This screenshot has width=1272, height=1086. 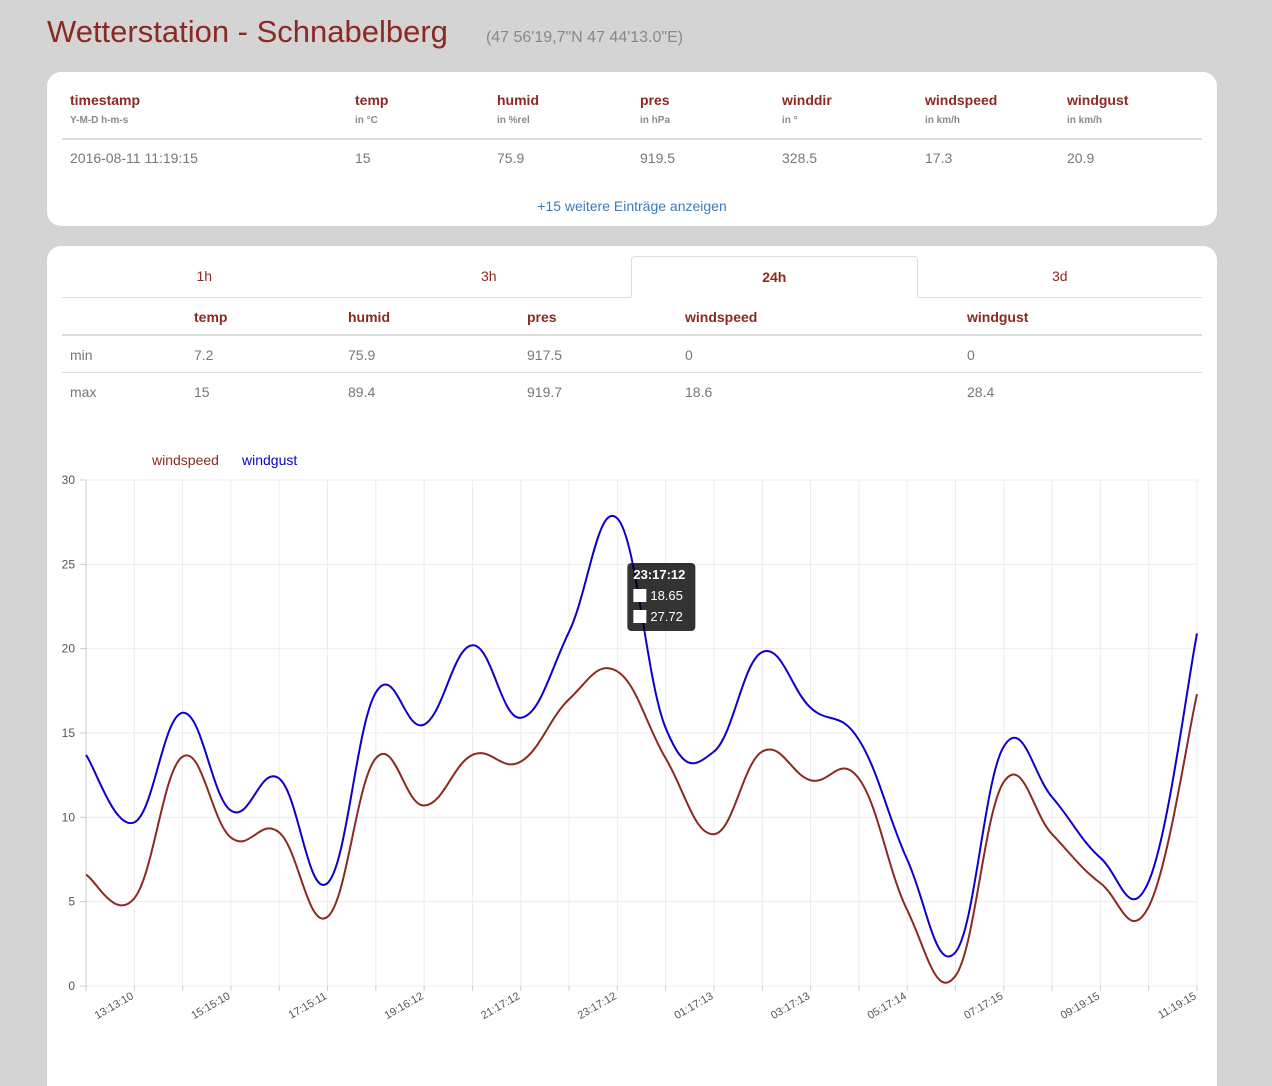 I want to click on y-tick-label: 20, so click(x=69, y=649).